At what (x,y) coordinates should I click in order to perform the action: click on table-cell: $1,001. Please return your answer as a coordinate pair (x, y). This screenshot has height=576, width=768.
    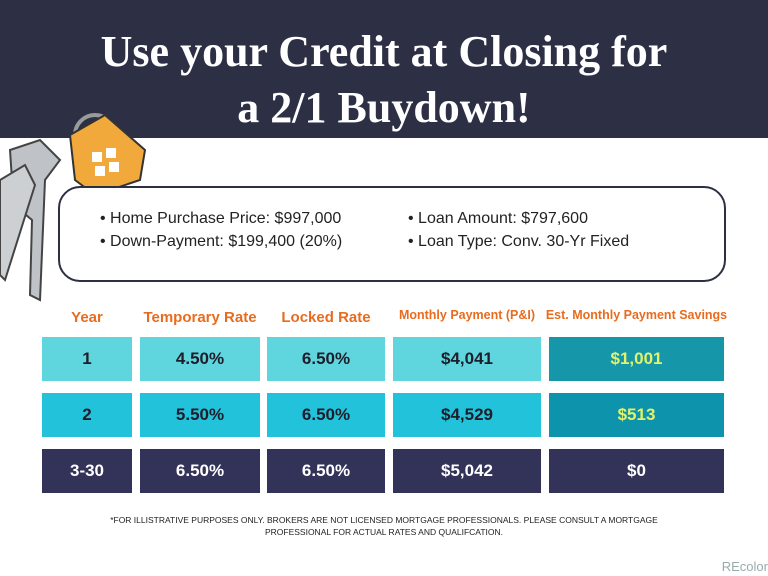
    Looking at the image, I should click on (636, 359).